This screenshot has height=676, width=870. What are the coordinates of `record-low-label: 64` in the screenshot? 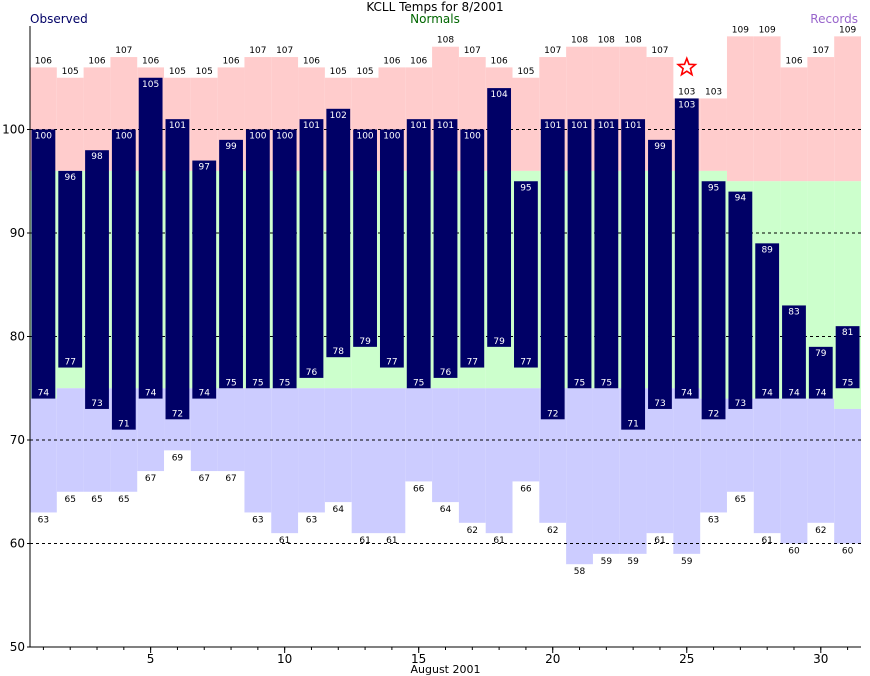 It's located at (339, 510).